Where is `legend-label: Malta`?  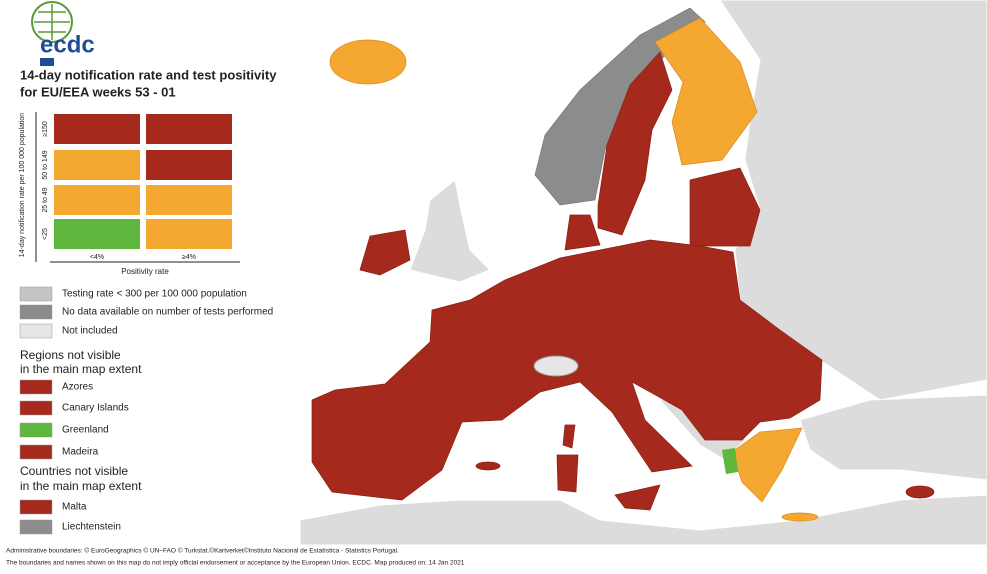 legend-label: Malta is located at coordinates (74, 507).